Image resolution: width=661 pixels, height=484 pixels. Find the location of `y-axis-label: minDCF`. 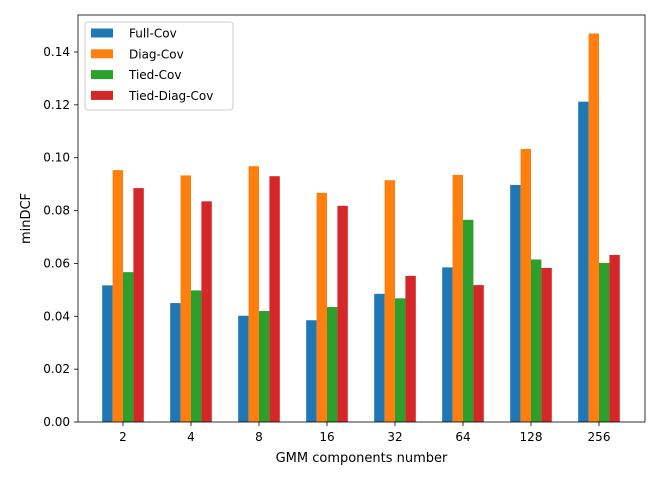

y-axis-label: minDCF is located at coordinates (26, 218).